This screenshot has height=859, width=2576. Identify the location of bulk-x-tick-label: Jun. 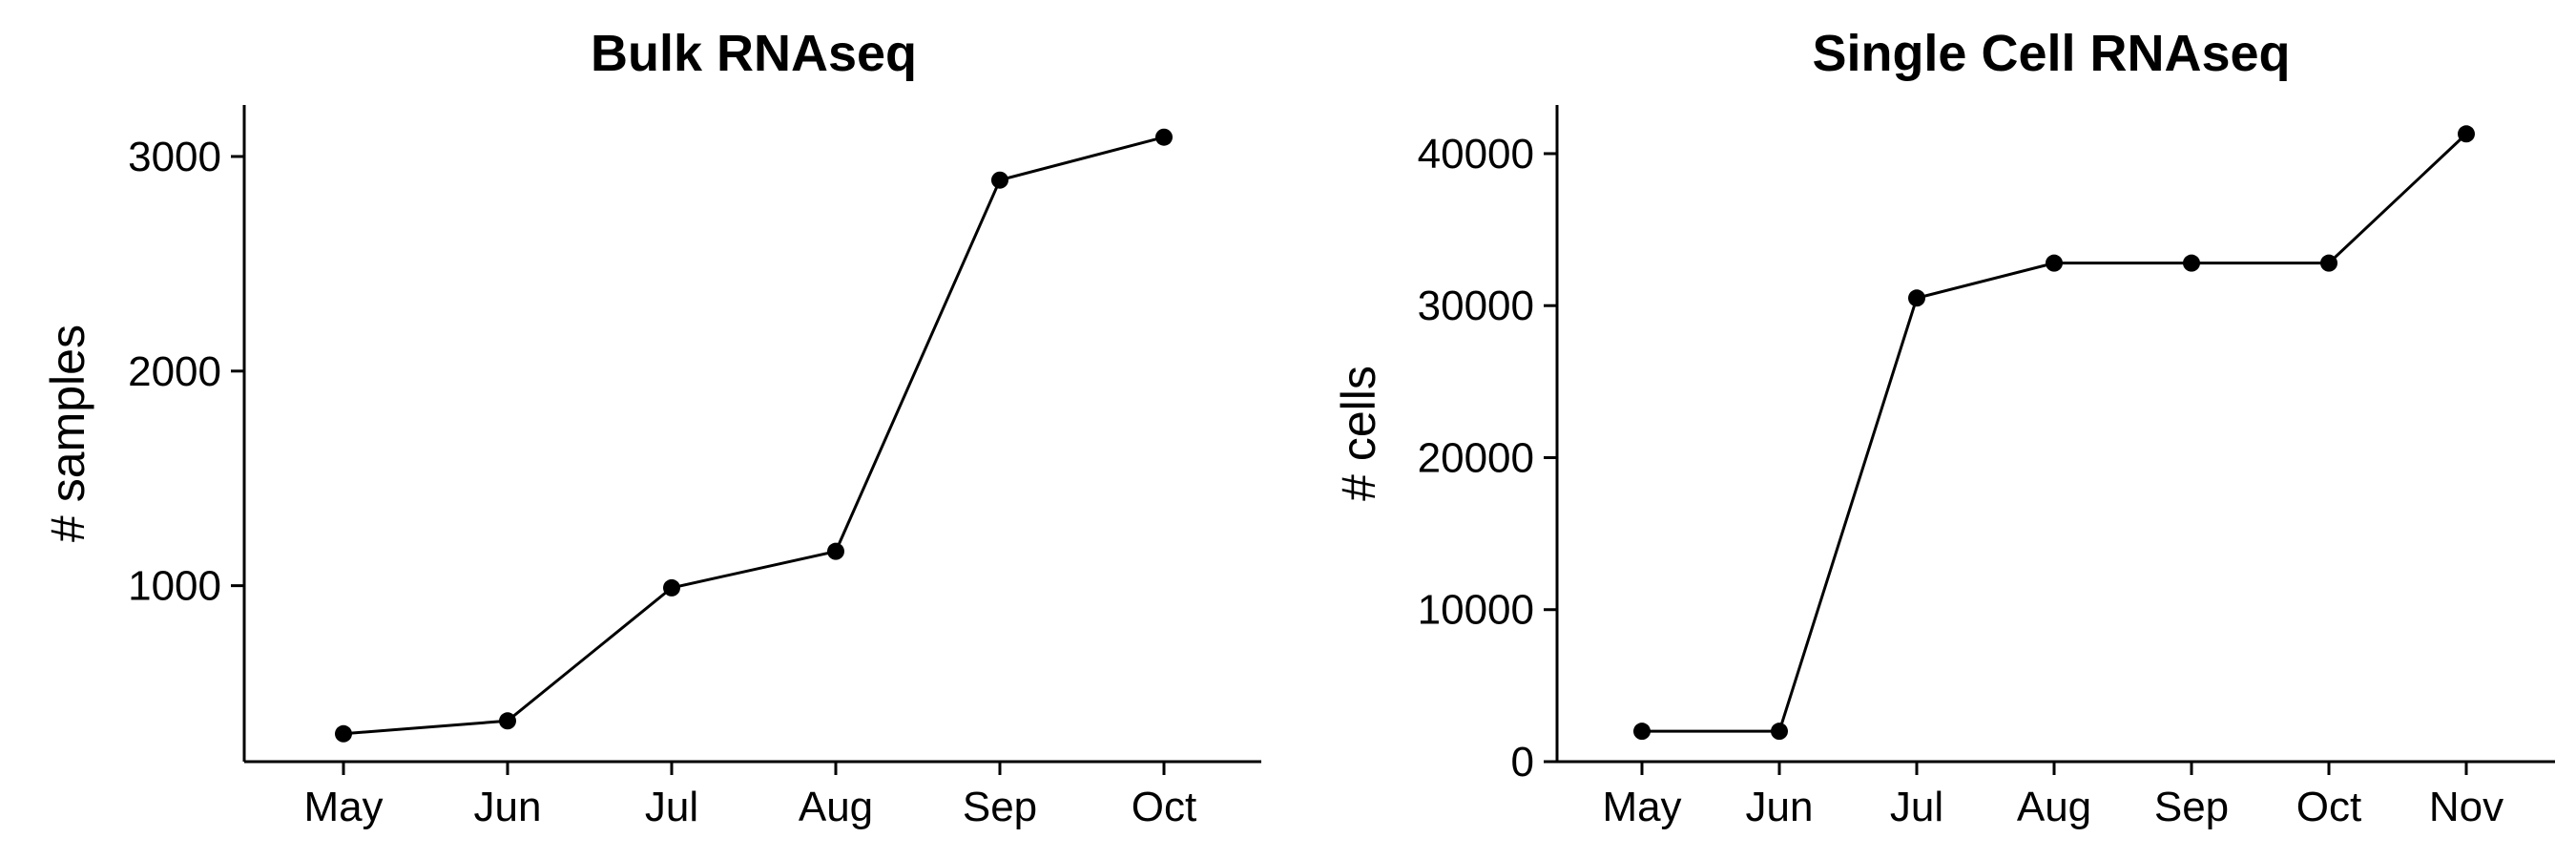
(508, 807).